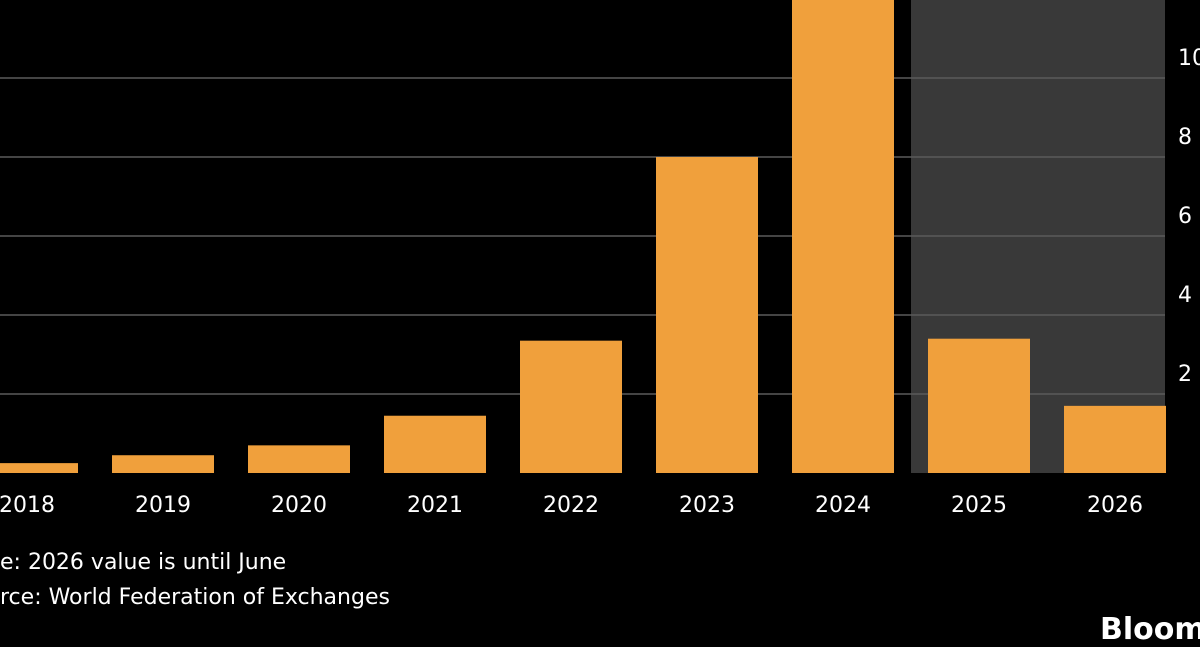 This screenshot has width=1200, height=647. What do you see at coordinates (299, 505) in the screenshot?
I see `x-tick-label: 2020` at bounding box center [299, 505].